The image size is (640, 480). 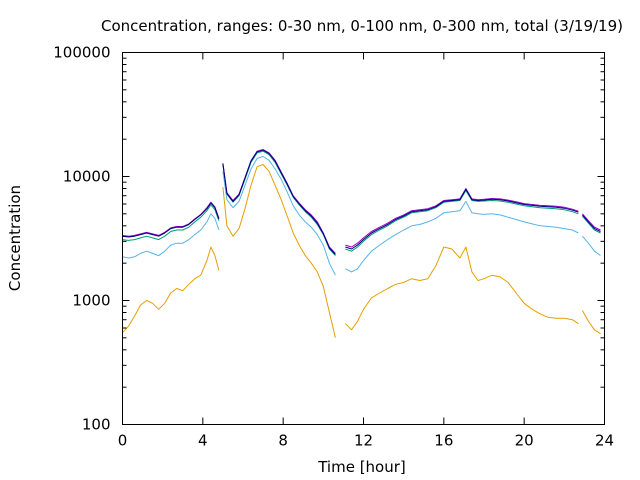 I want to click on y-tick-label: 100000, so click(x=81, y=53).